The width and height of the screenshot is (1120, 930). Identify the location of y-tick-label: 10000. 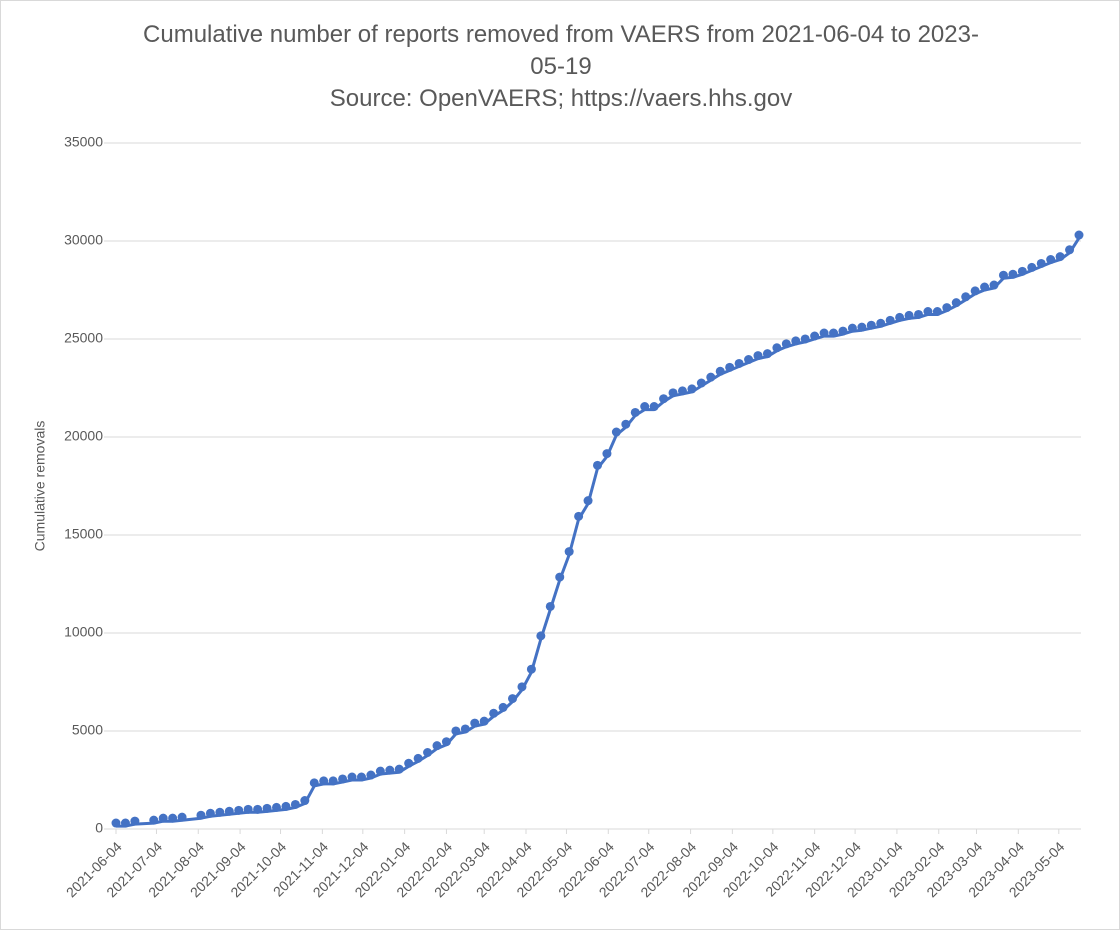
(83, 632).